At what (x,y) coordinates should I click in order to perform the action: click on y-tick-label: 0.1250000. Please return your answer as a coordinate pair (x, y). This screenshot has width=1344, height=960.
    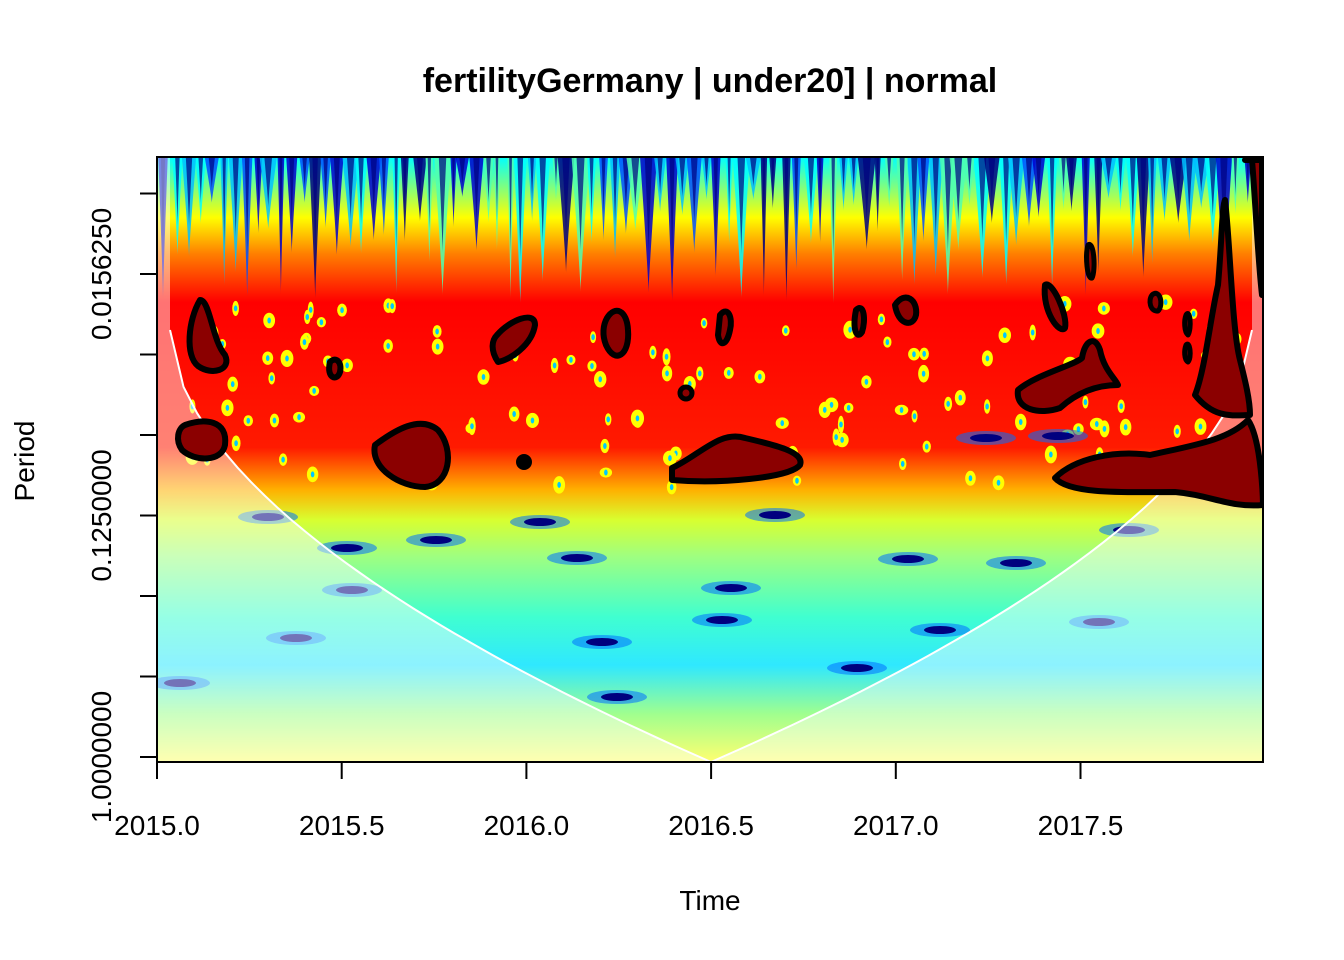
    Looking at the image, I should click on (101, 515).